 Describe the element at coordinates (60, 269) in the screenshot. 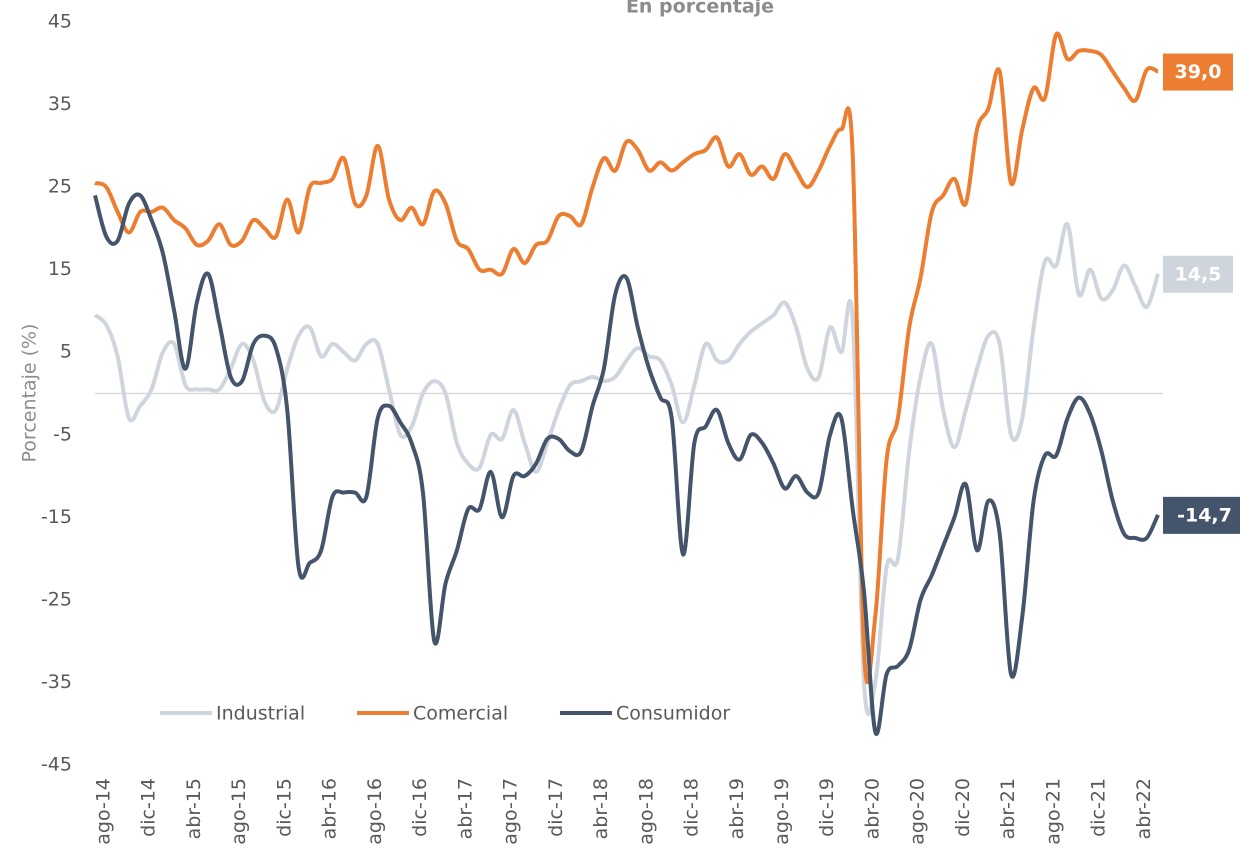

I see `y-tick-label: 15` at that location.